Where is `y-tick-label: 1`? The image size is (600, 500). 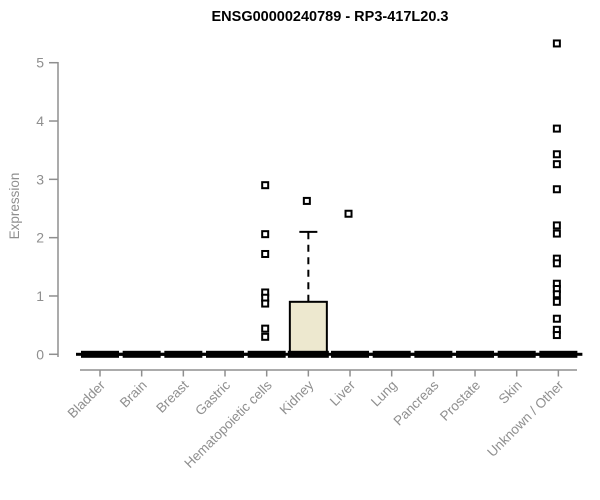 y-tick-label: 1 is located at coordinates (40, 296).